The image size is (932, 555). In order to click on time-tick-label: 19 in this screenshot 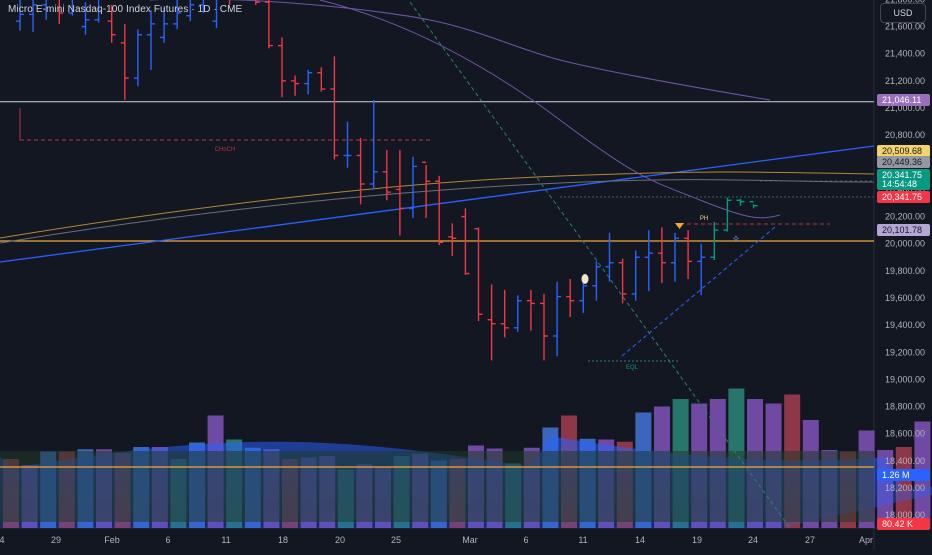, I will do `click(697, 540)`.